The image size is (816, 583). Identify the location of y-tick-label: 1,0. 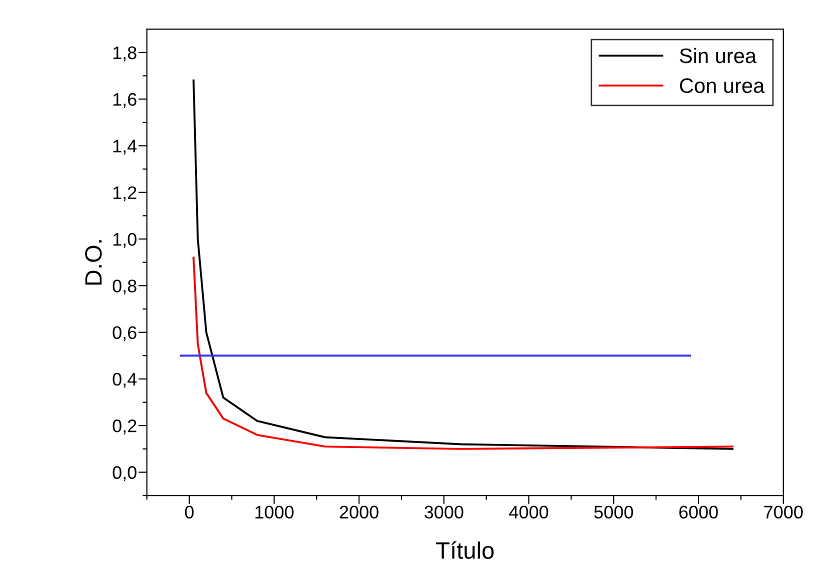
(124, 240).